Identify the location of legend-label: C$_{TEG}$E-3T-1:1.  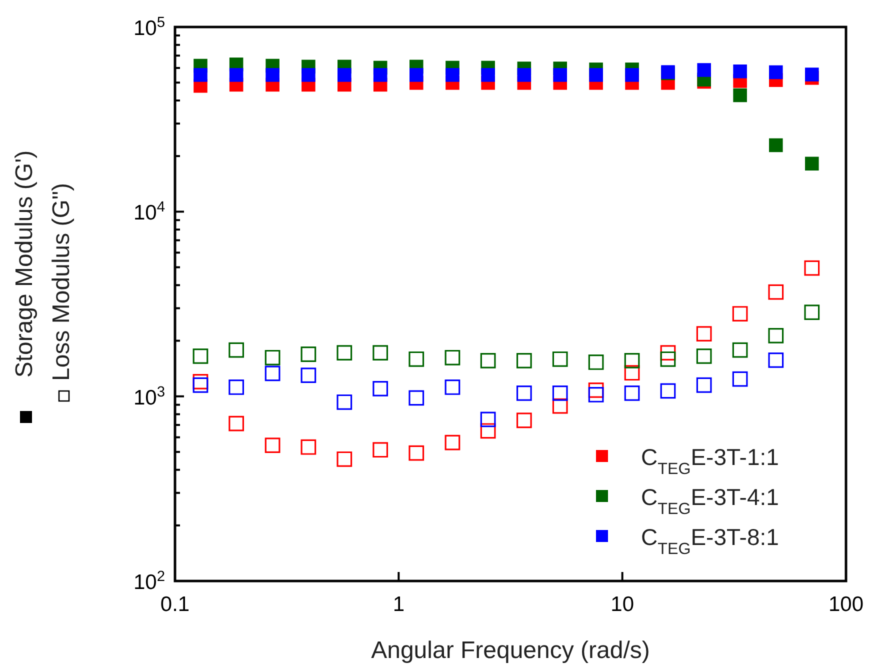
(710, 461).